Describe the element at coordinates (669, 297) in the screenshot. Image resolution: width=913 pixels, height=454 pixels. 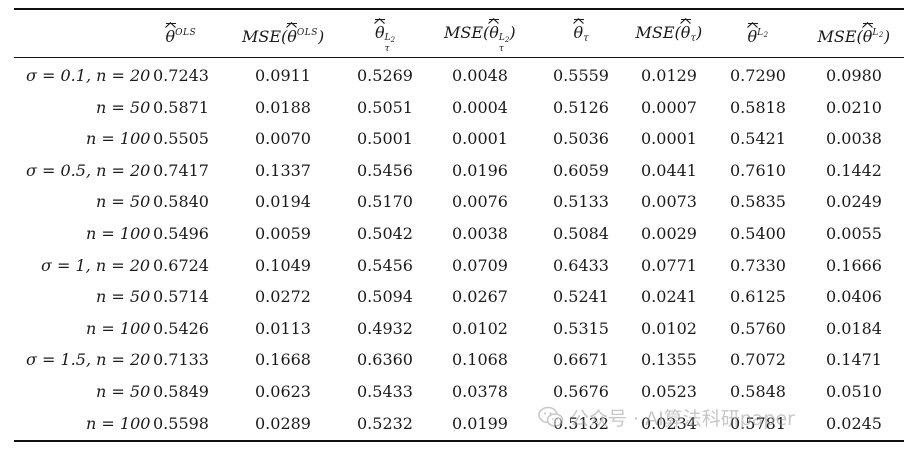
I see `table-cell: 0.0241` at that location.